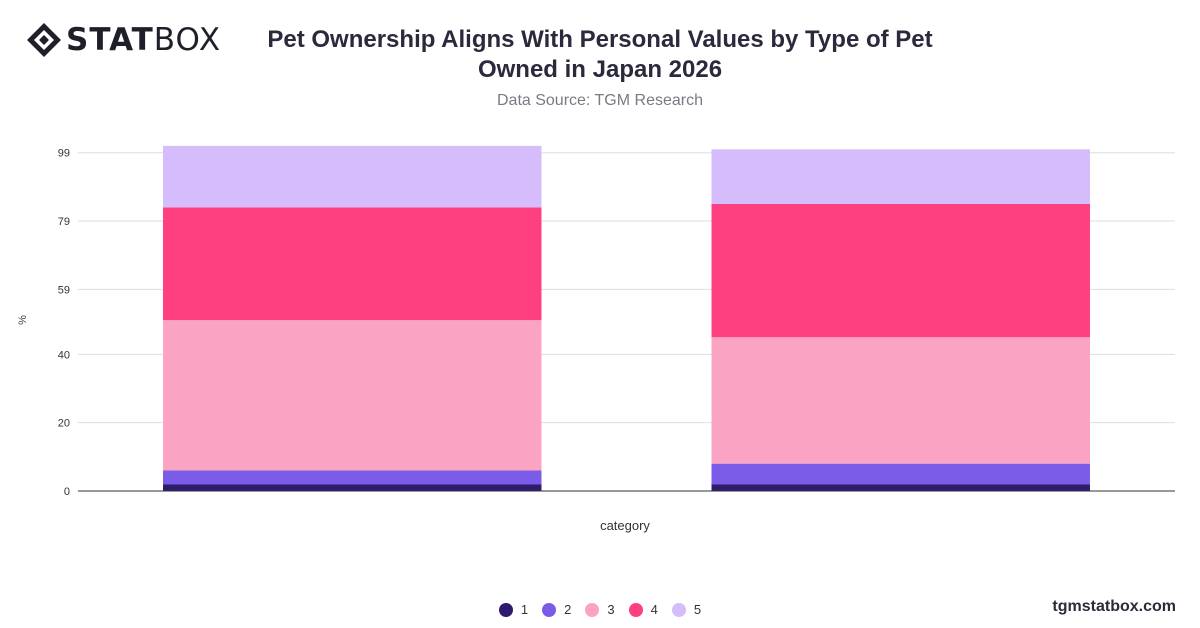  What do you see at coordinates (697, 609) in the screenshot?
I see `legend-label: 5` at bounding box center [697, 609].